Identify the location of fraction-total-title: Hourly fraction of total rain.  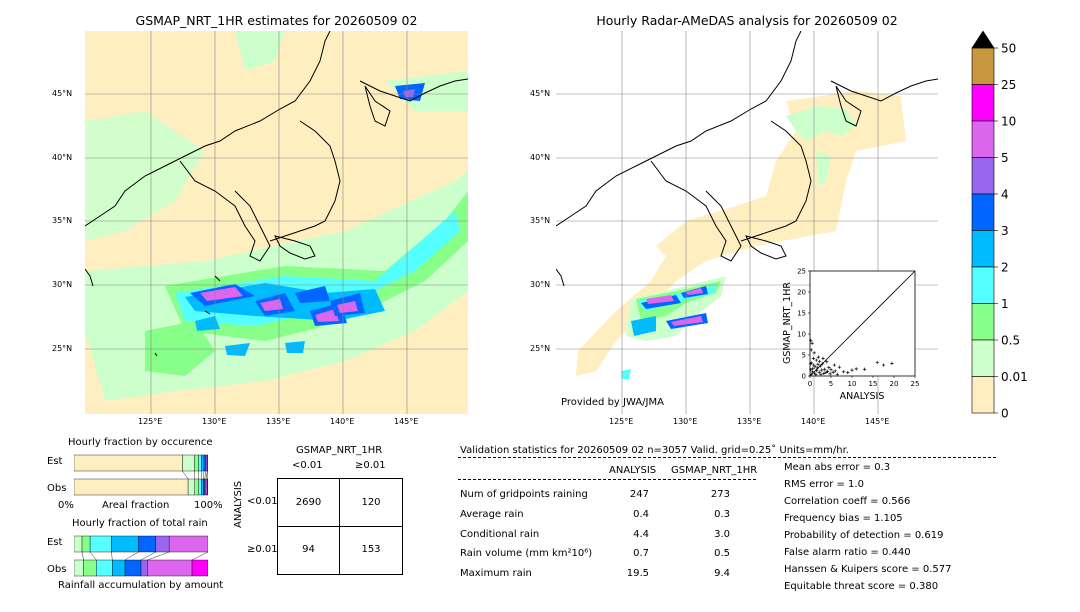
(140, 523).